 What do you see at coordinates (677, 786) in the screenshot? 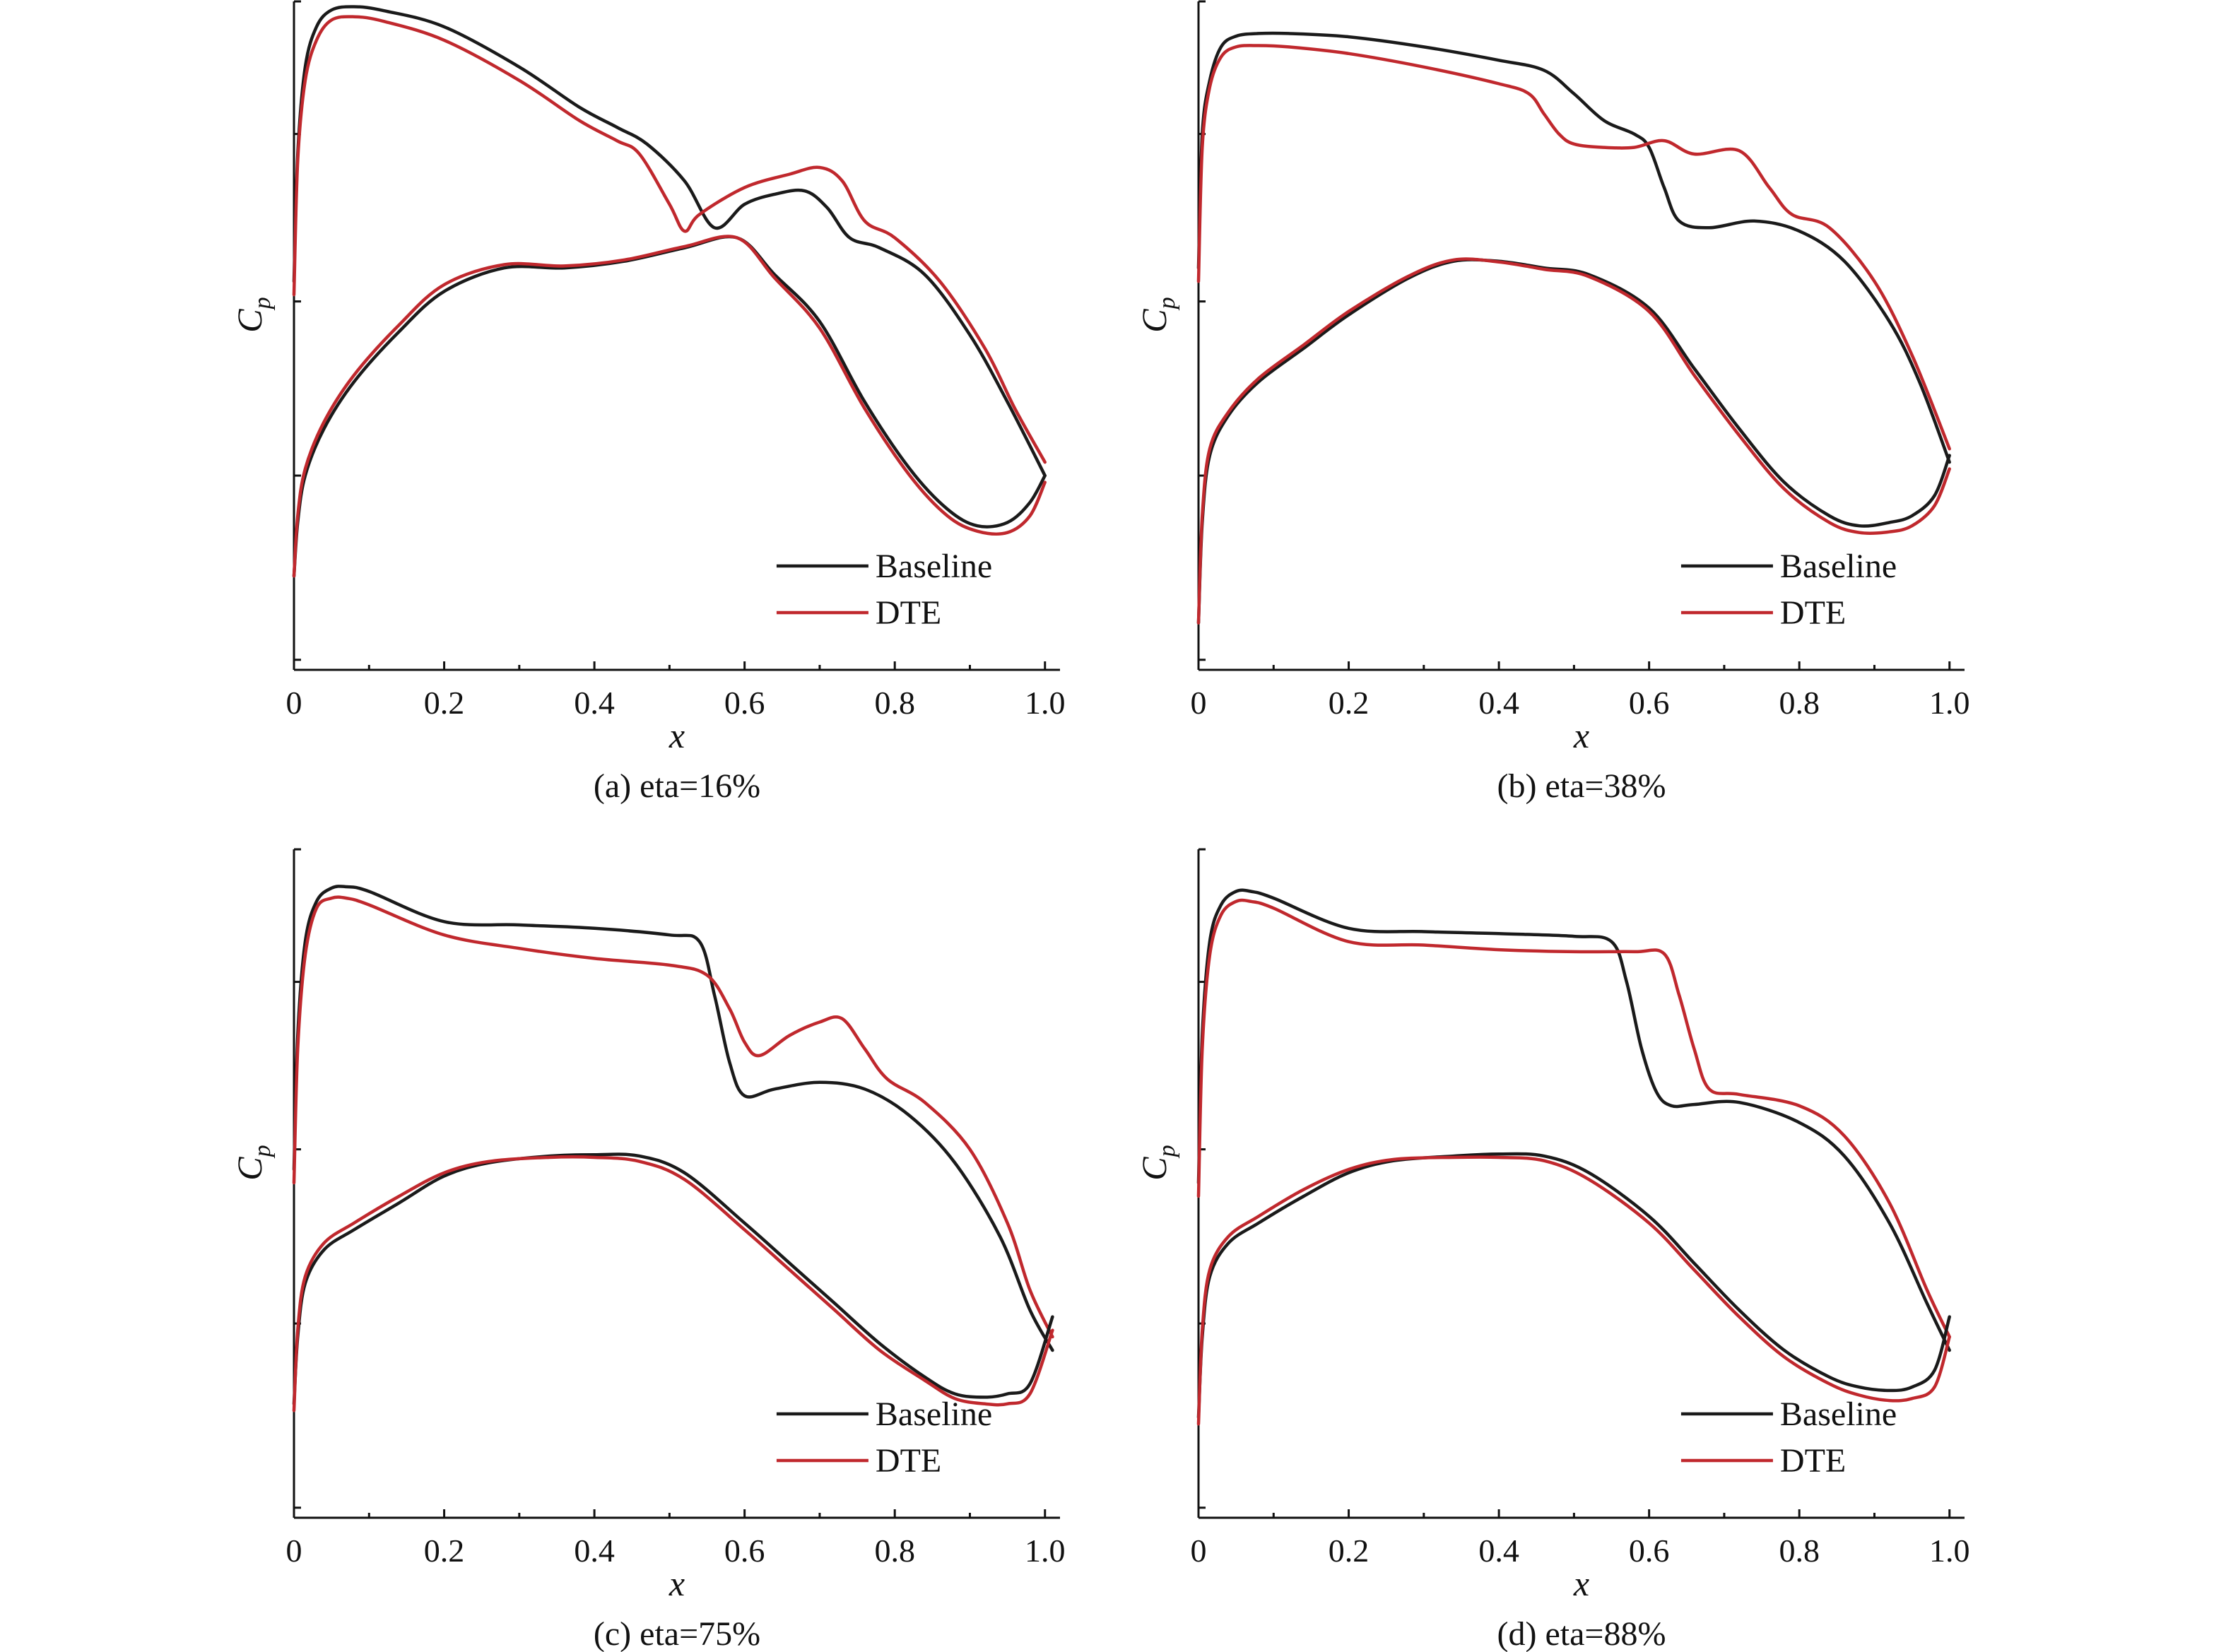
I see `panel-caption: (a) eta=16%` at bounding box center [677, 786].